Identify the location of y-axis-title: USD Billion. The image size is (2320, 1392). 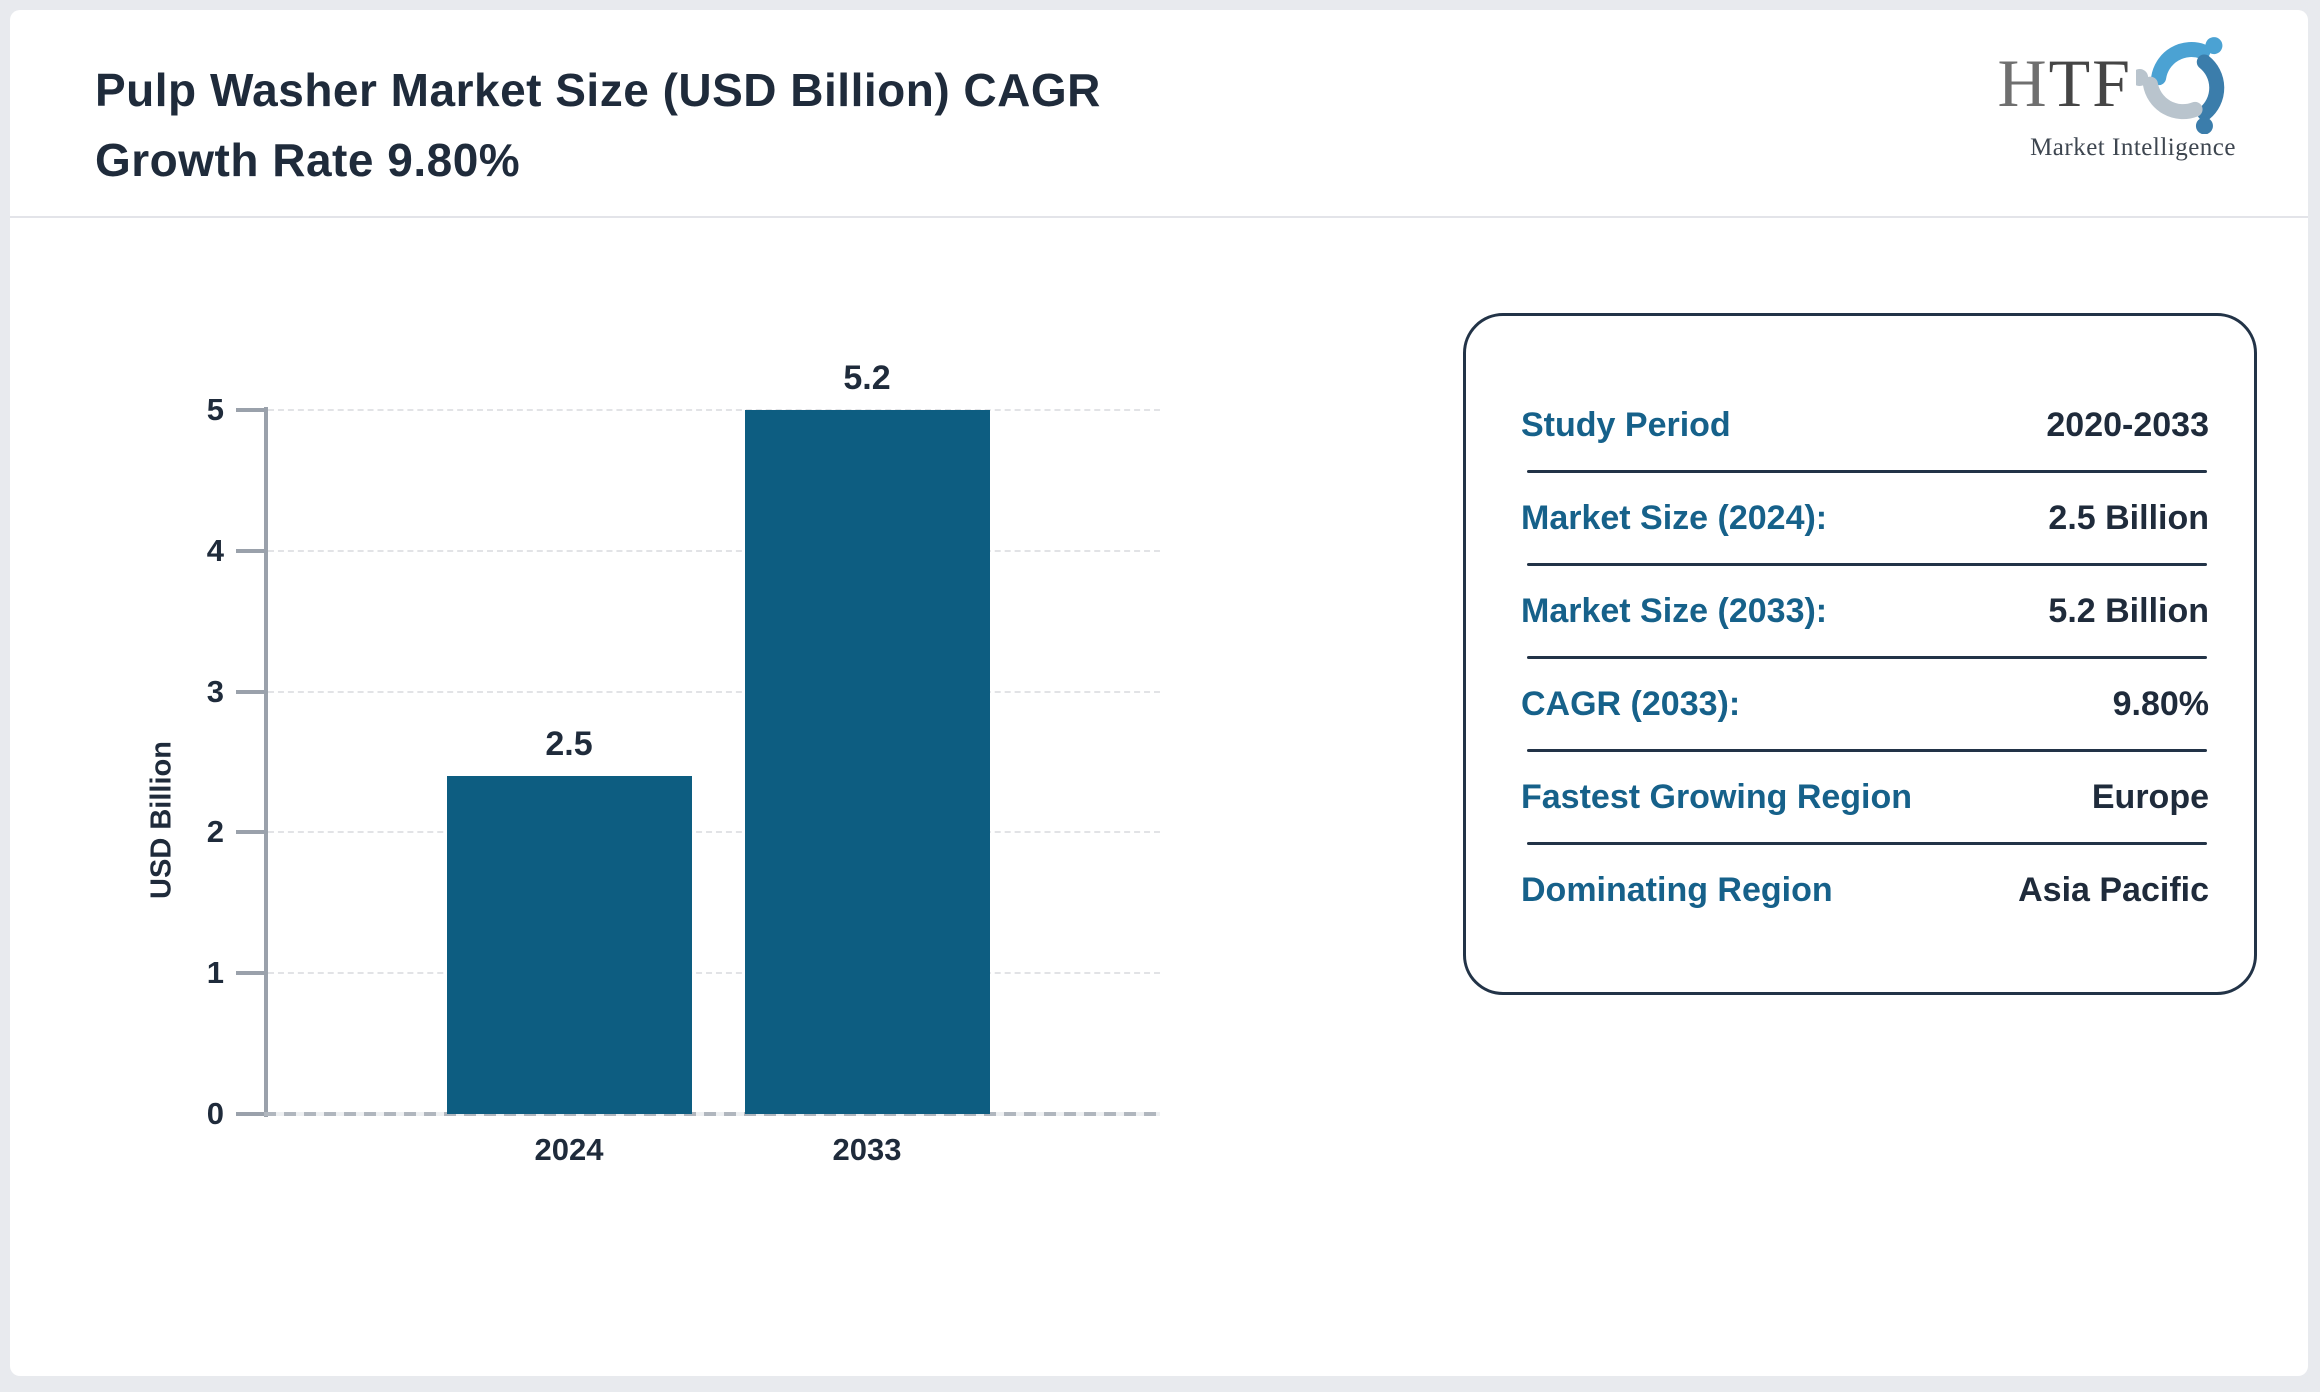
(161, 820).